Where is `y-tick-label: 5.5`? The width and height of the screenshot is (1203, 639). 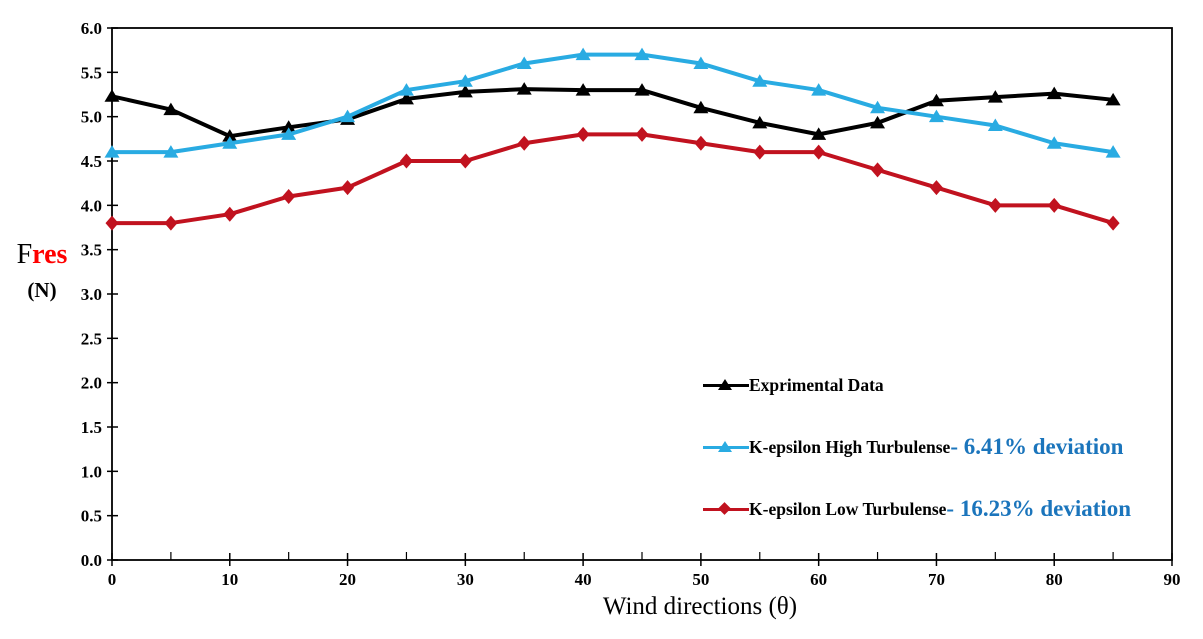
y-tick-label: 5.5 is located at coordinates (91, 72).